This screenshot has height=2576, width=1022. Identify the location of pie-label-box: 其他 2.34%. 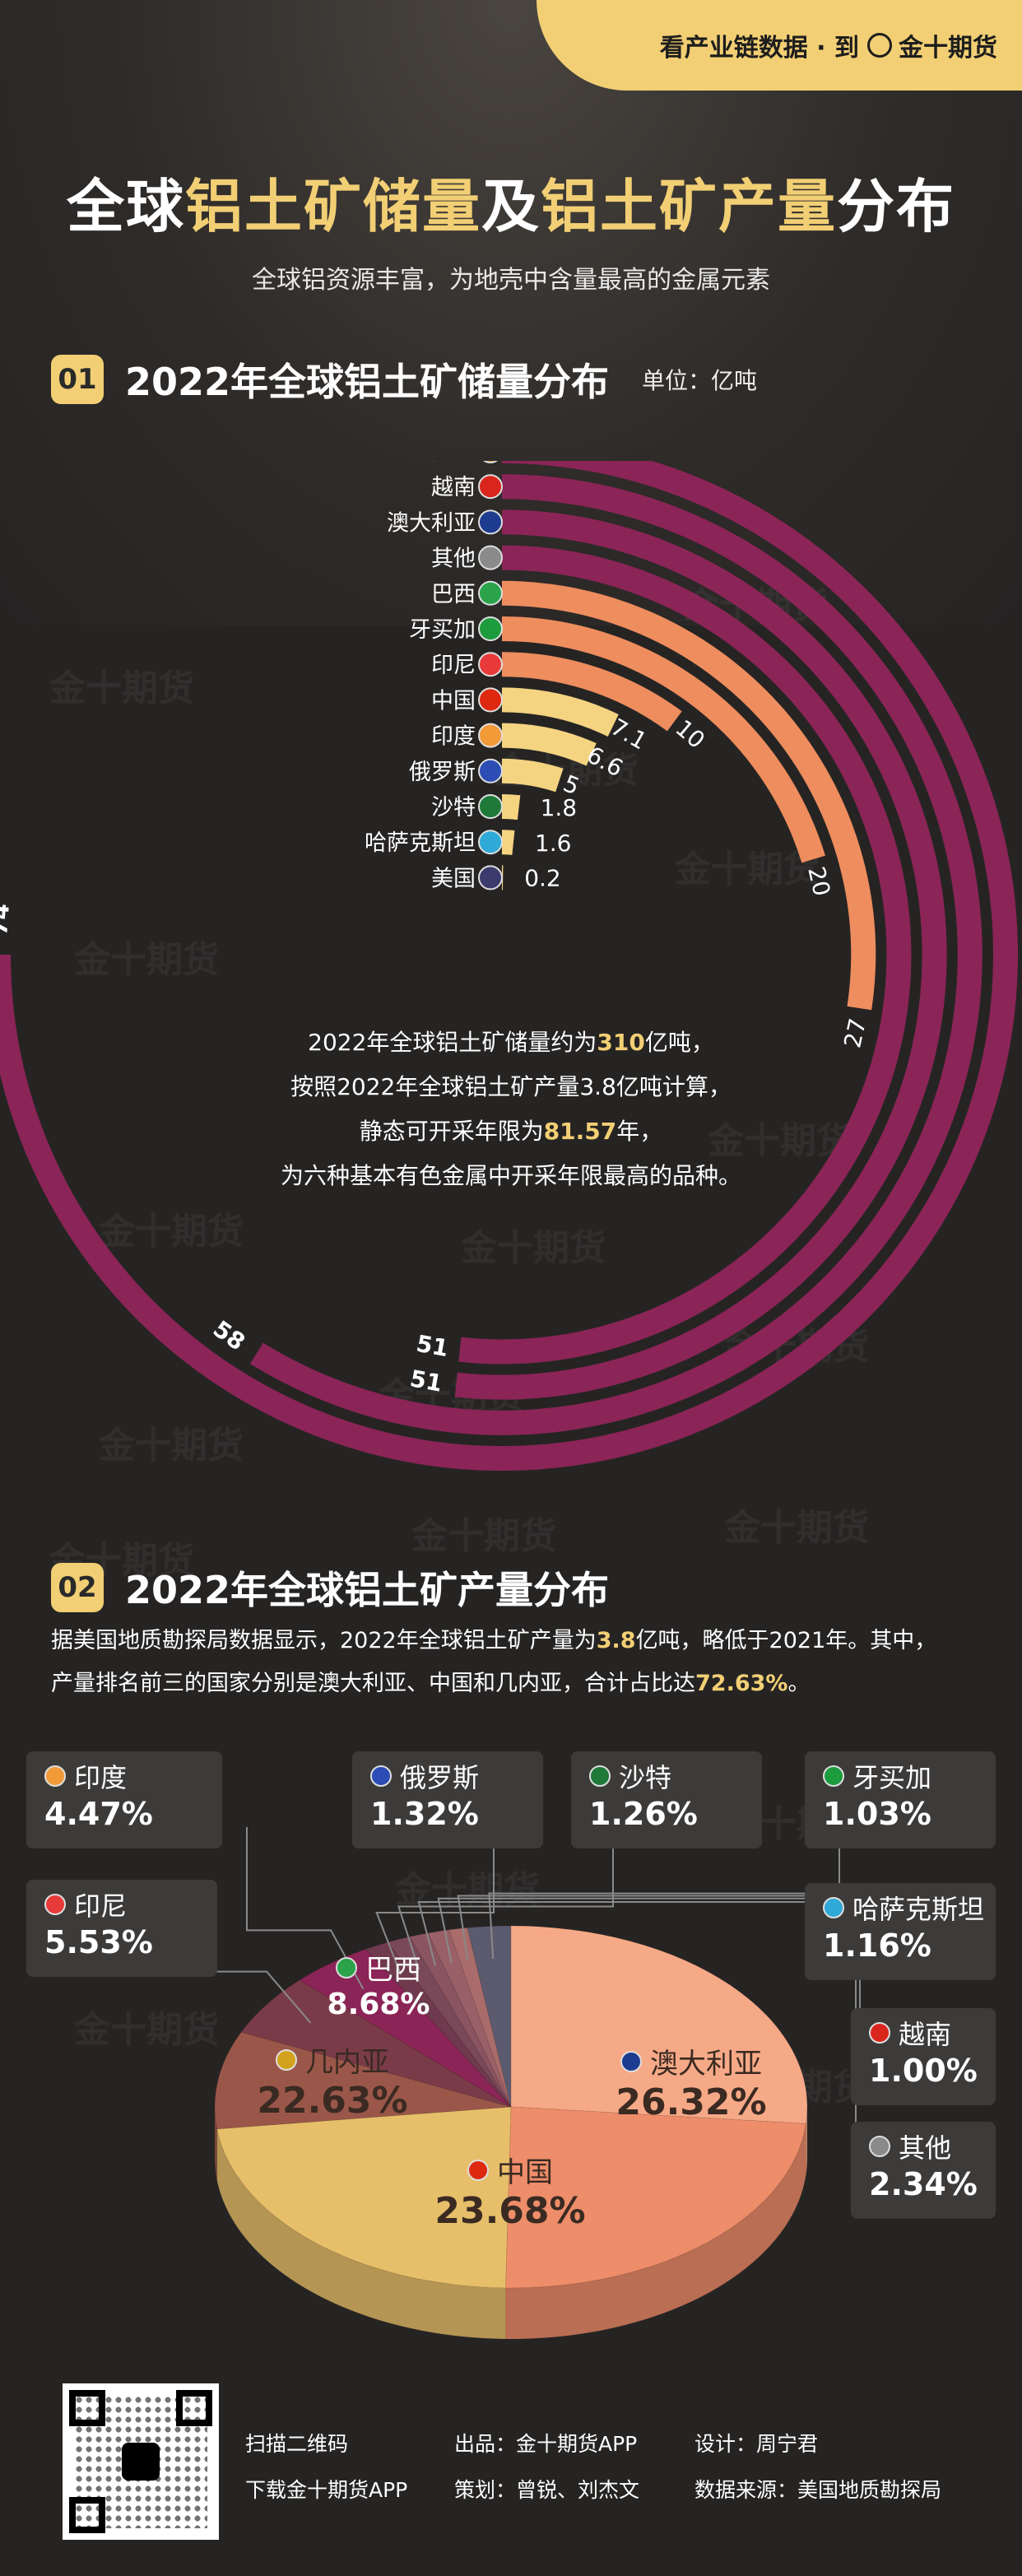
(923, 2170).